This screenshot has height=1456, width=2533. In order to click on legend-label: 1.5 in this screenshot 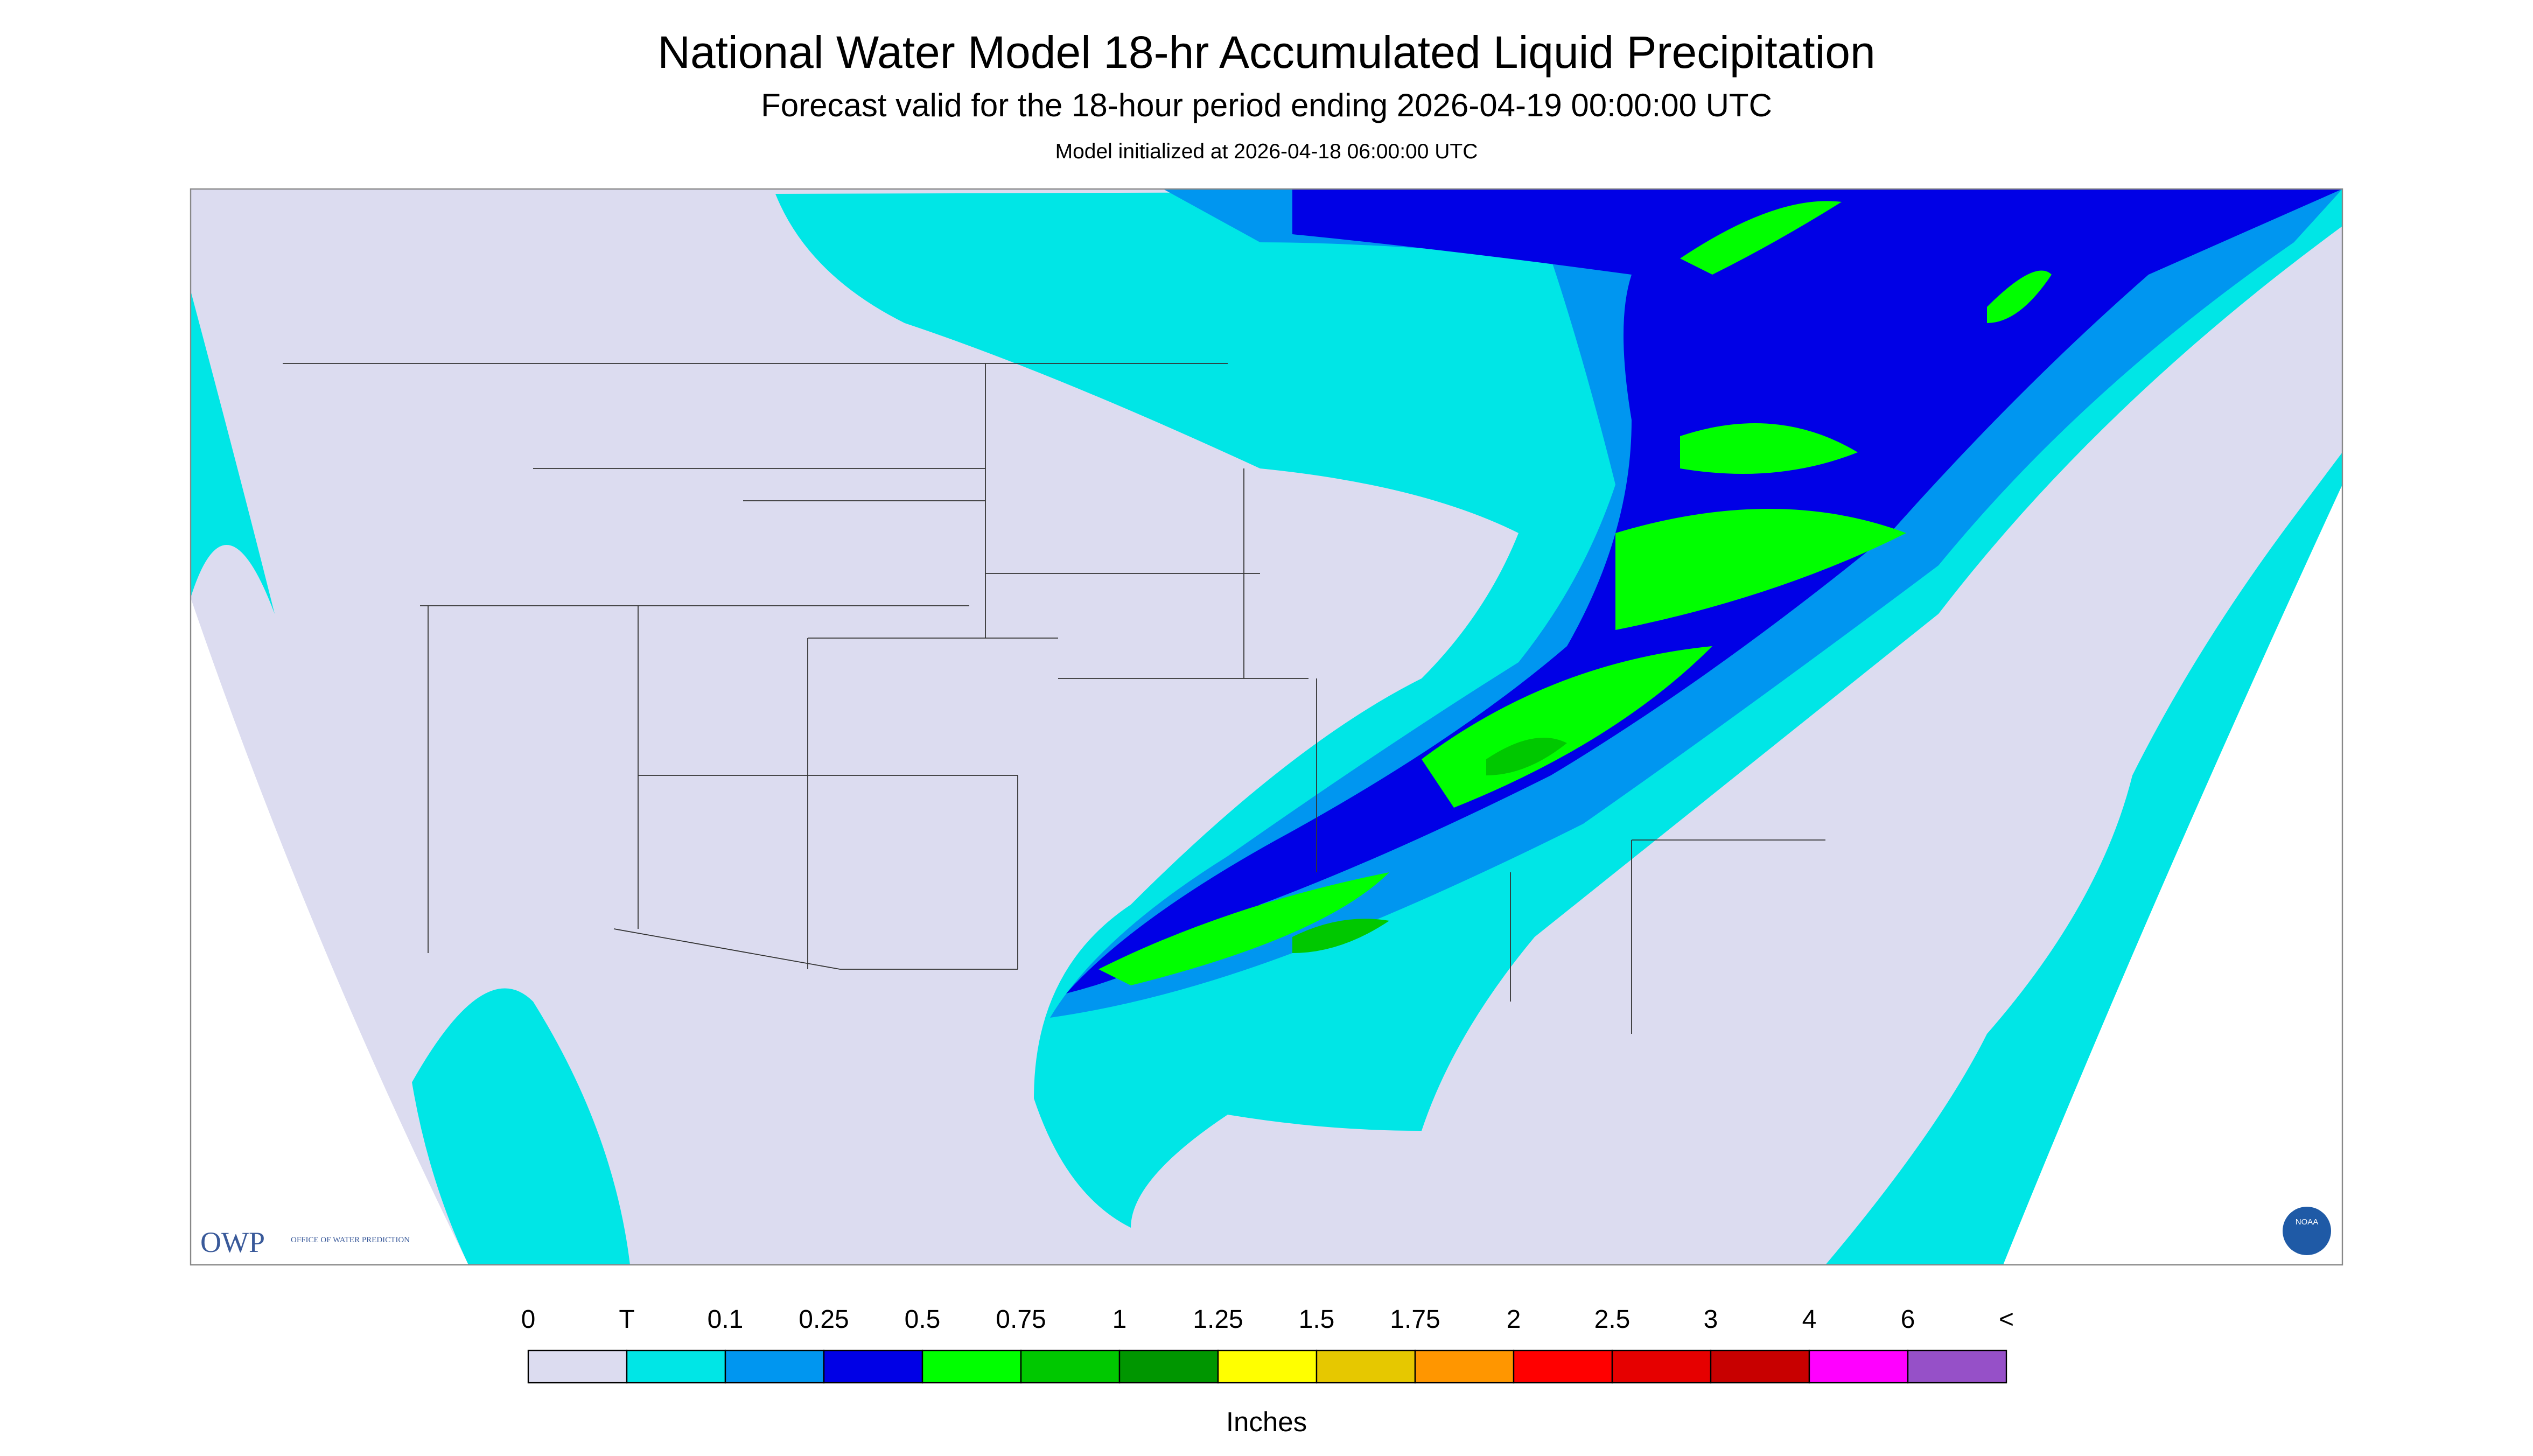, I will do `click(1317, 1319)`.